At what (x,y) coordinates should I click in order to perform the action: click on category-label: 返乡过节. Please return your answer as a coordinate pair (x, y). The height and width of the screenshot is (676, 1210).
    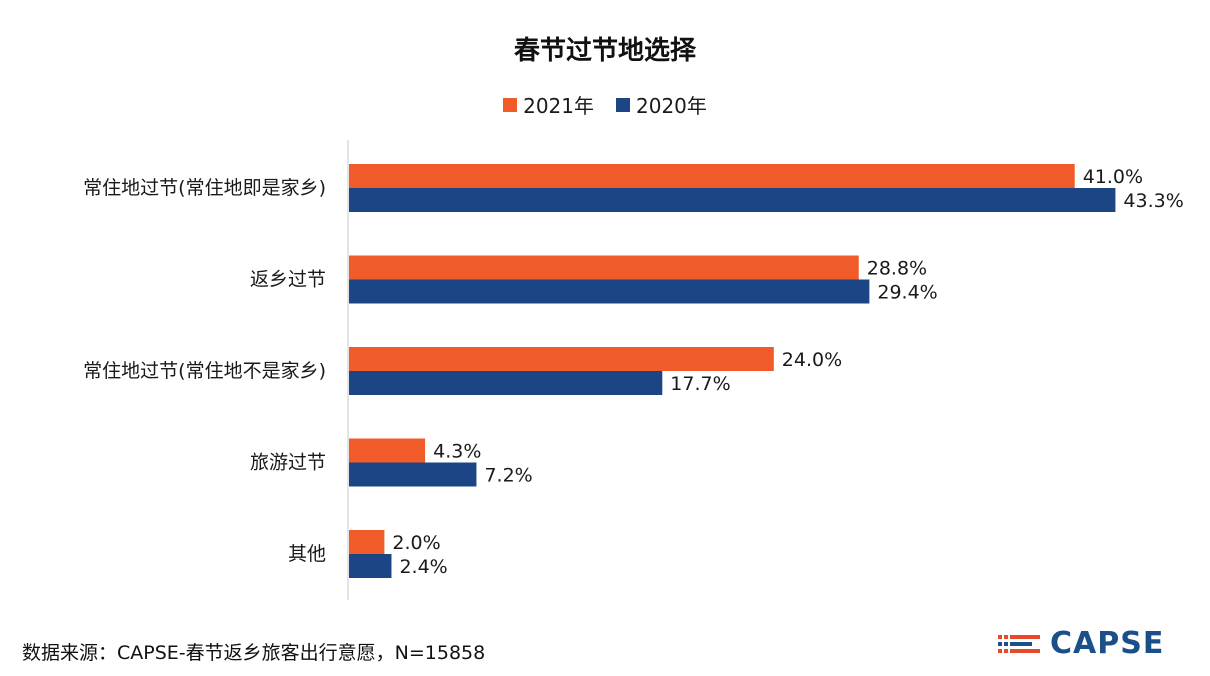
    Looking at the image, I should click on (288, 280).